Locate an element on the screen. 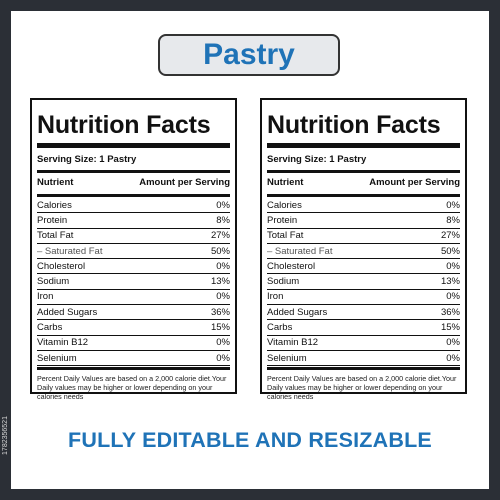 The image size is (500, 500). stock-id-watermark: 1782356521 is located at coordinates (5, 435).